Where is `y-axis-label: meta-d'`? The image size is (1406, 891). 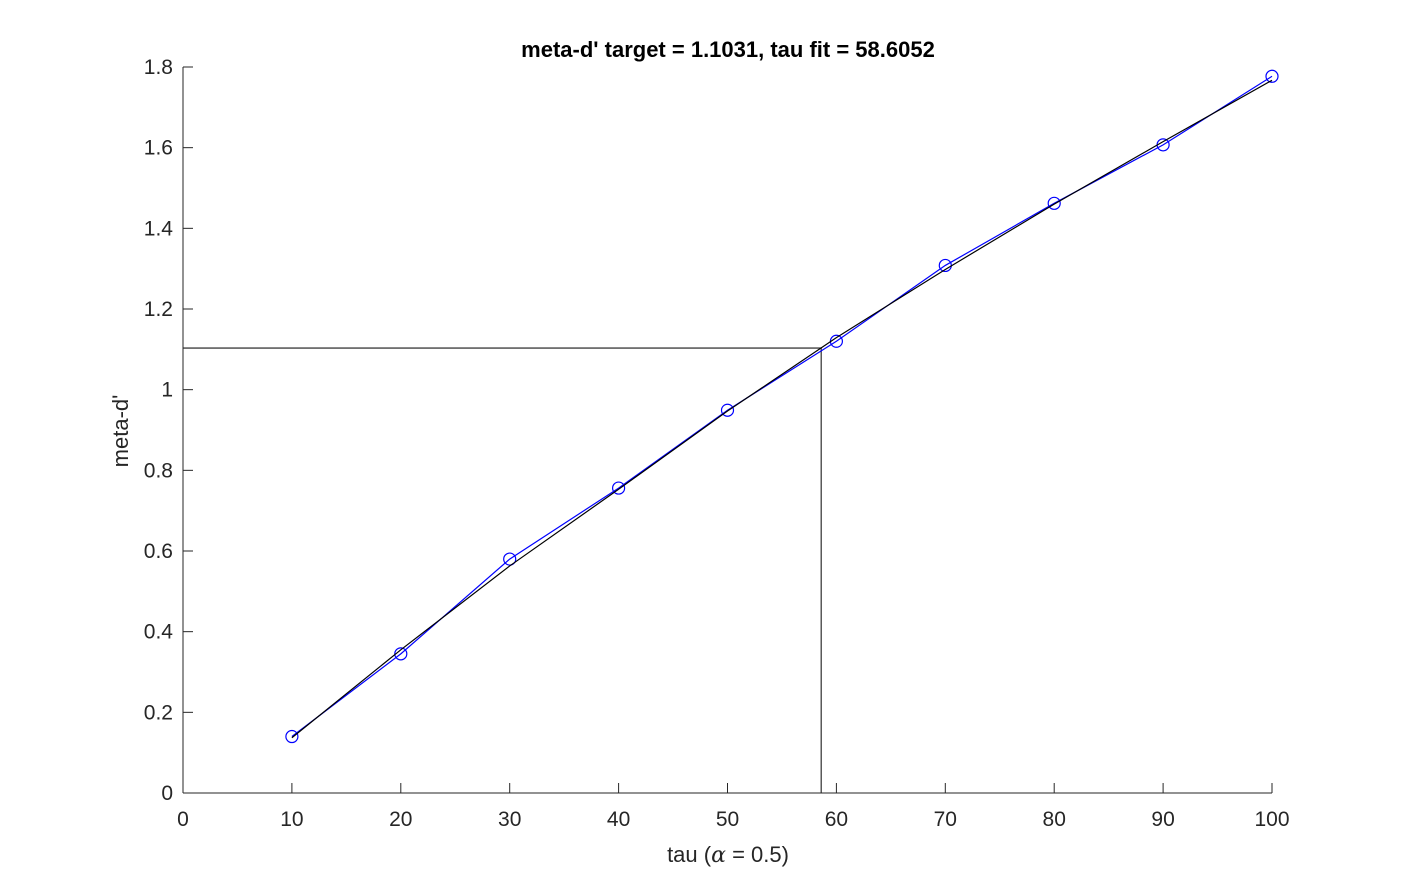 y-axis-label: meta-d' is located at coordinates (120, 431).